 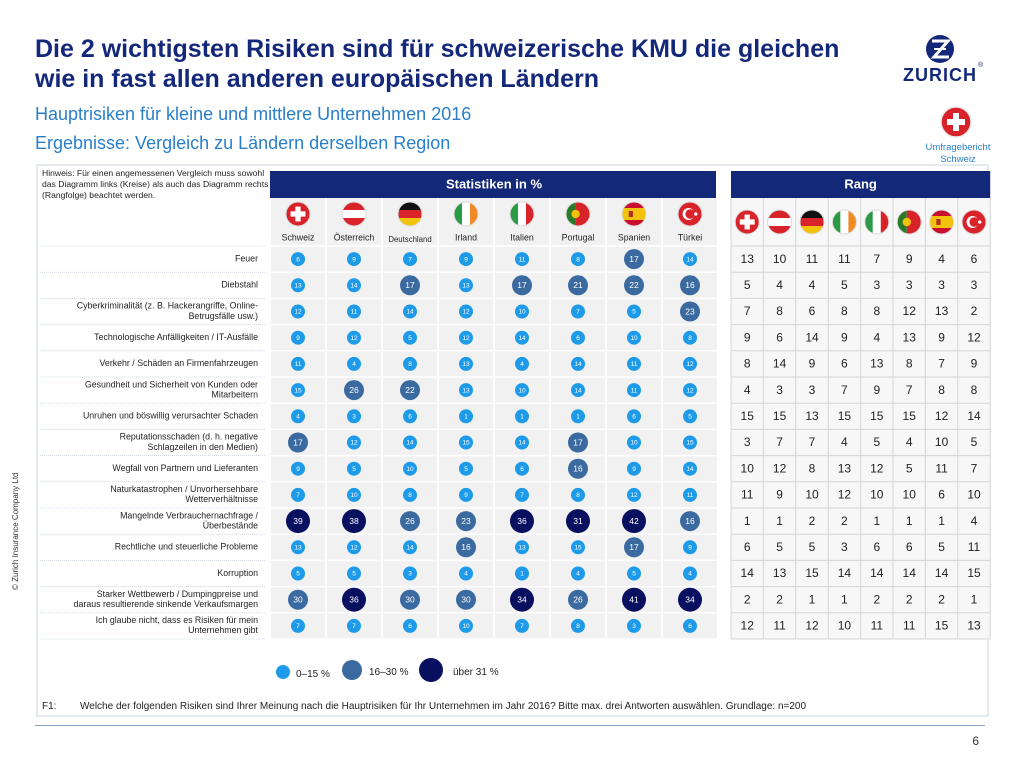 I want to click on swiss-flag-badge-icon, so click(x=956, y=122).